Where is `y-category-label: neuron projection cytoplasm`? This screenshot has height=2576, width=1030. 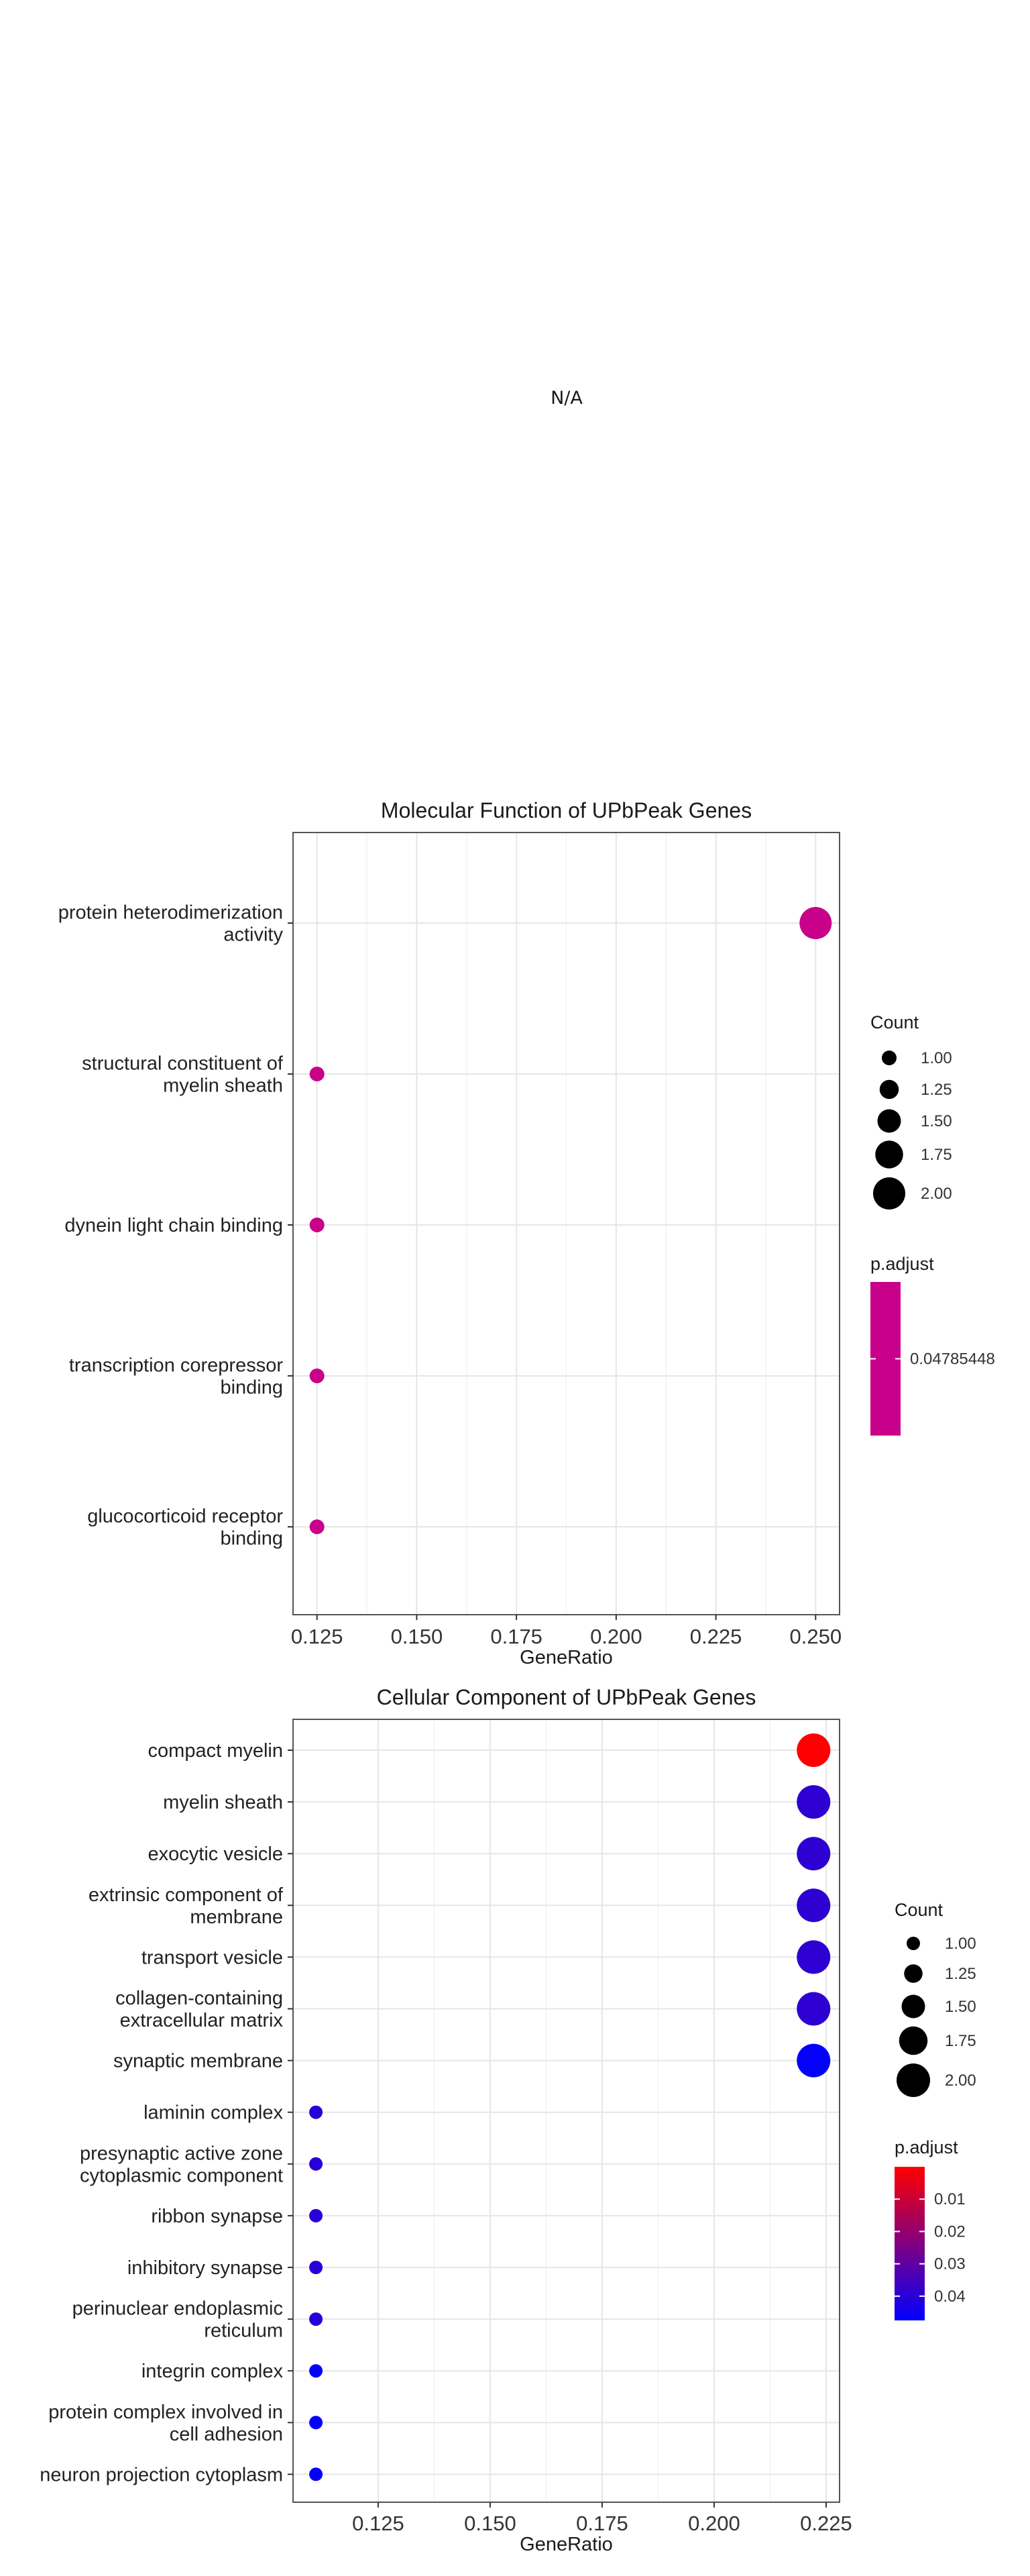 y-category-label: neuron projection cytoplasm is located at coordinates (161, 2474).